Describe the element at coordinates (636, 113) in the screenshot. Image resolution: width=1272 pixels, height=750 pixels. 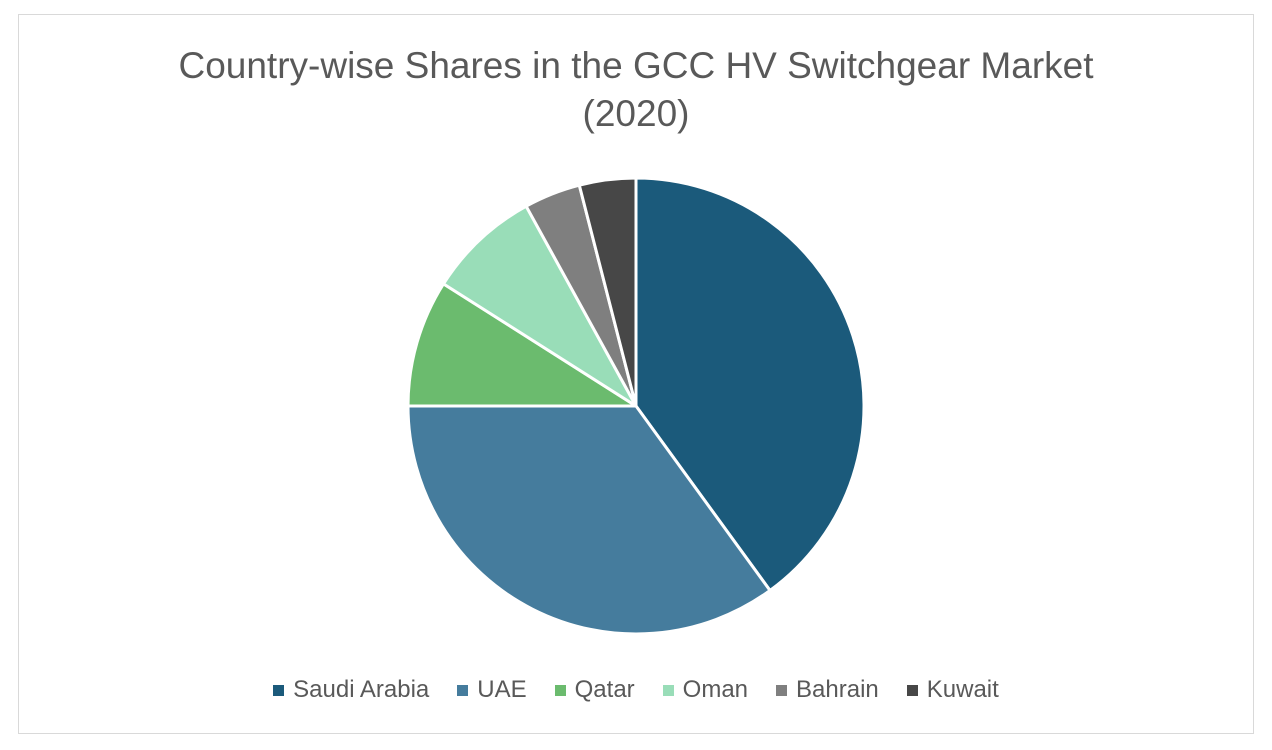
I see `chart-title-line2: (2020)` at that location.